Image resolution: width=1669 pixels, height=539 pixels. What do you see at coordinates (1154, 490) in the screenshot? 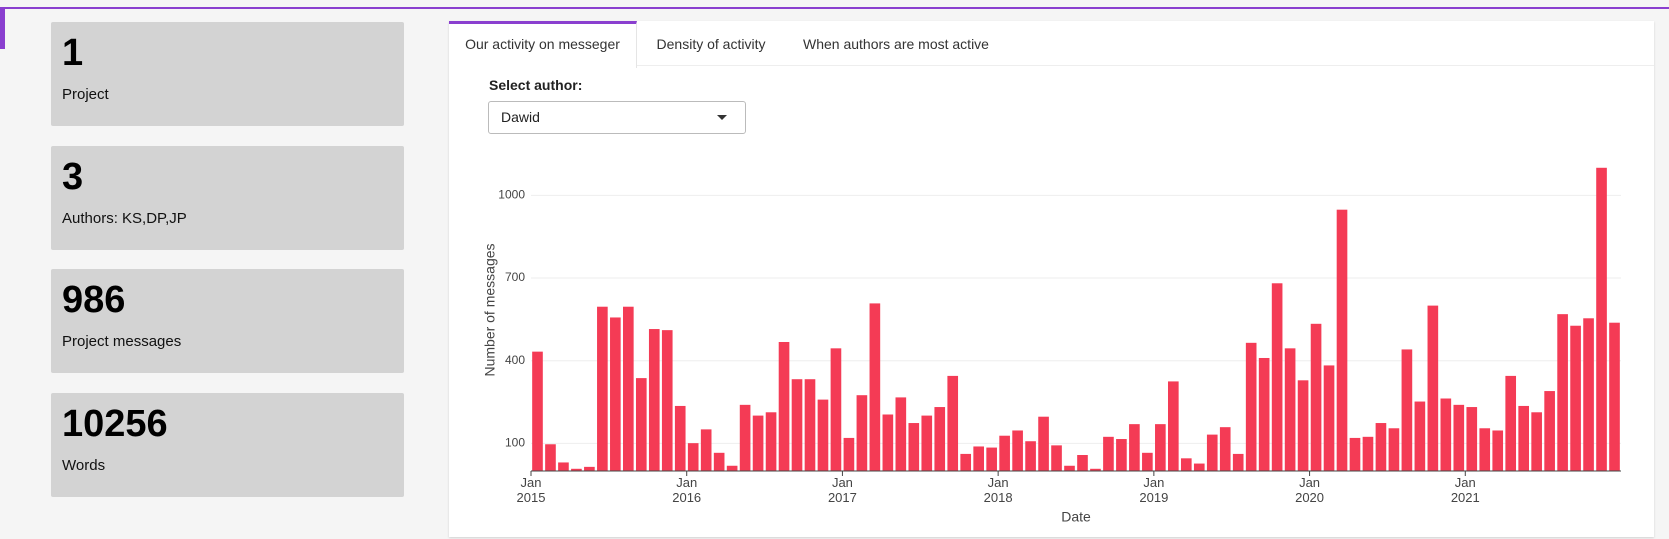
I see `x-tick-label: Jan 2019` at bounding box center [1154, 490].